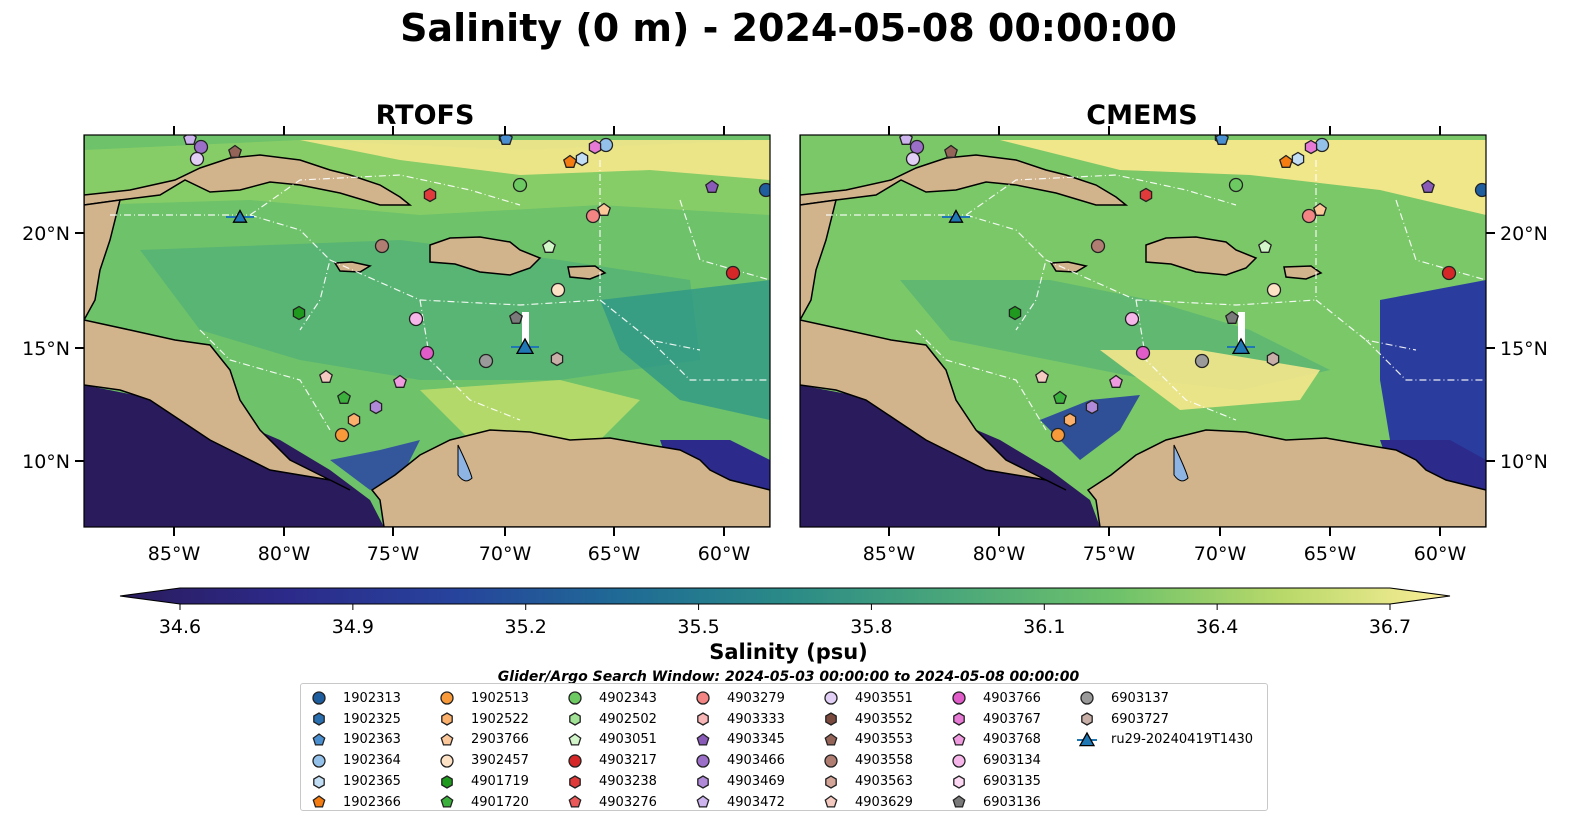 Image resolution: width=1577 pixels, height=829 pixels. I want to click on hispaniola-land, so click(485, 256).